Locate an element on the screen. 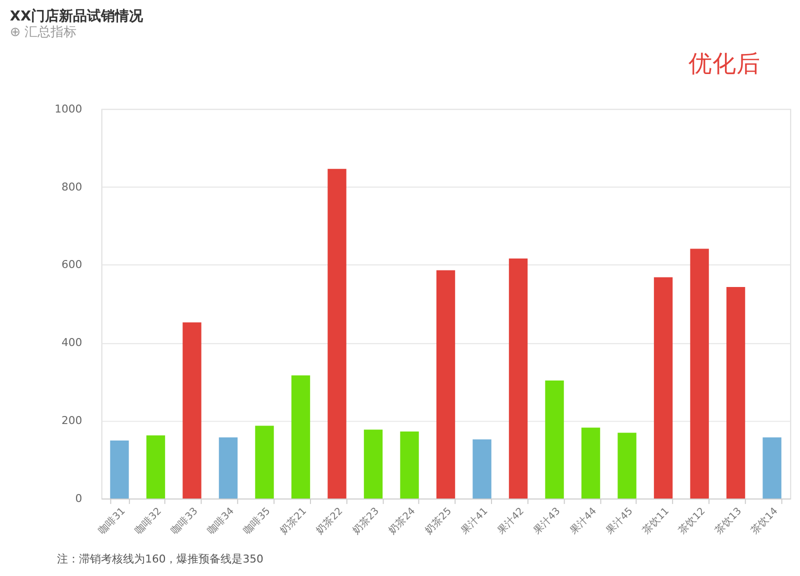 The height and width of the screenshot is (576, 800). y-tick-label: 0 is located at coordinates (78, 499).